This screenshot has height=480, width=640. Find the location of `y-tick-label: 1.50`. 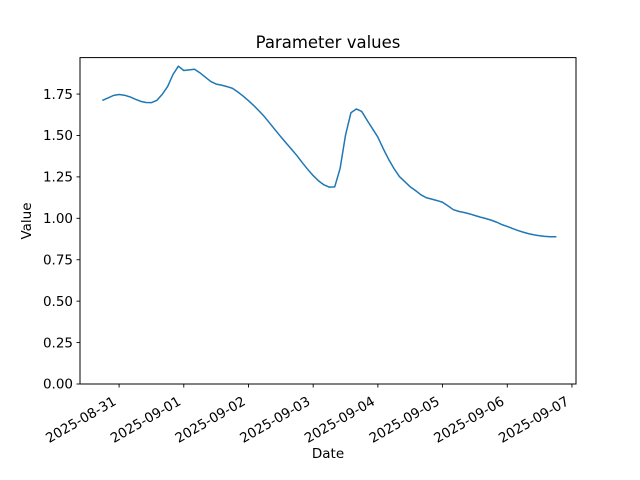

y-tick-label: 1.50 is located at coordinates (58, 136).